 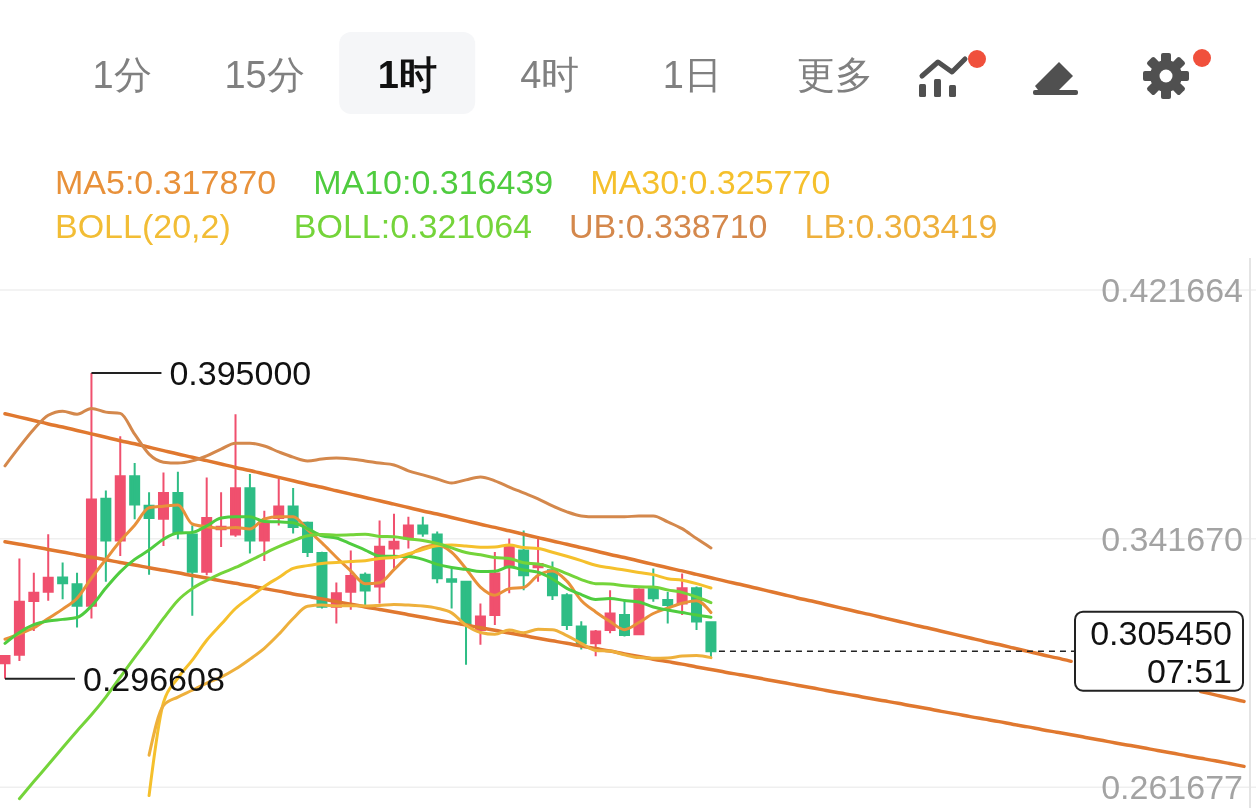 I want to click on text: BOLL:0.321064, so click(x=412, y=226).